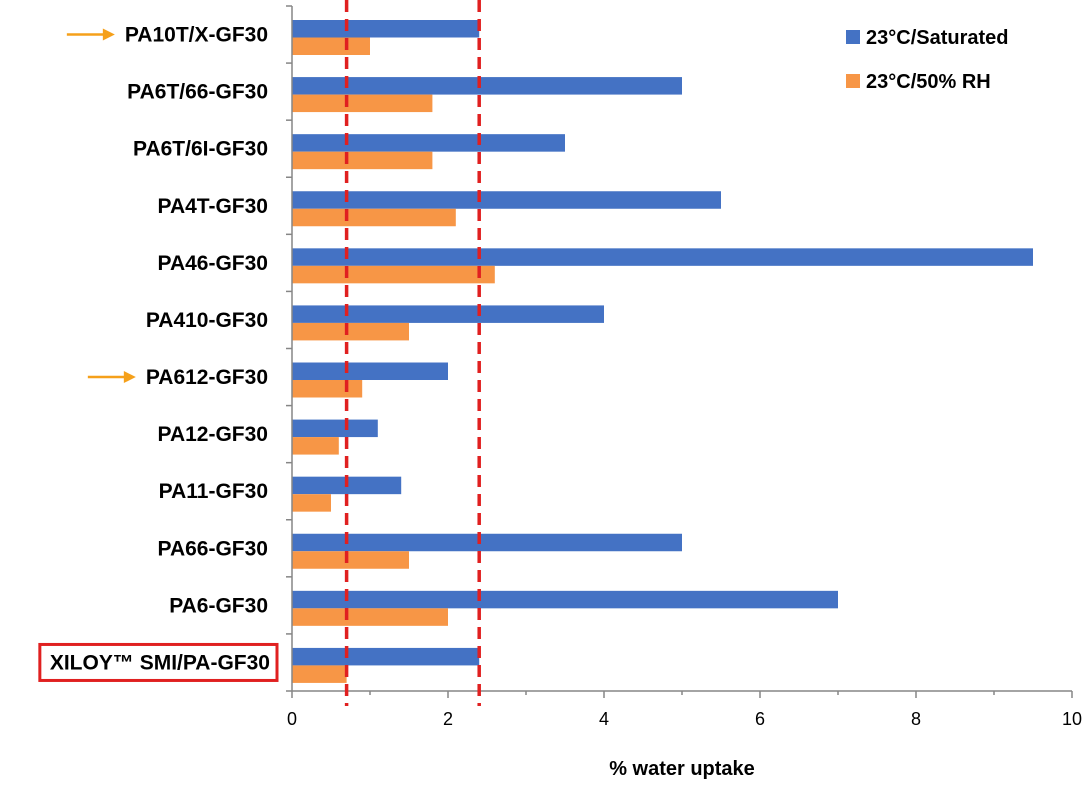 The image size is (1092, 789). What do you see at coordinates (213, 434) in the screenshot?
I see `category-label: PA12-GF30` at bounding box center [213, 434].